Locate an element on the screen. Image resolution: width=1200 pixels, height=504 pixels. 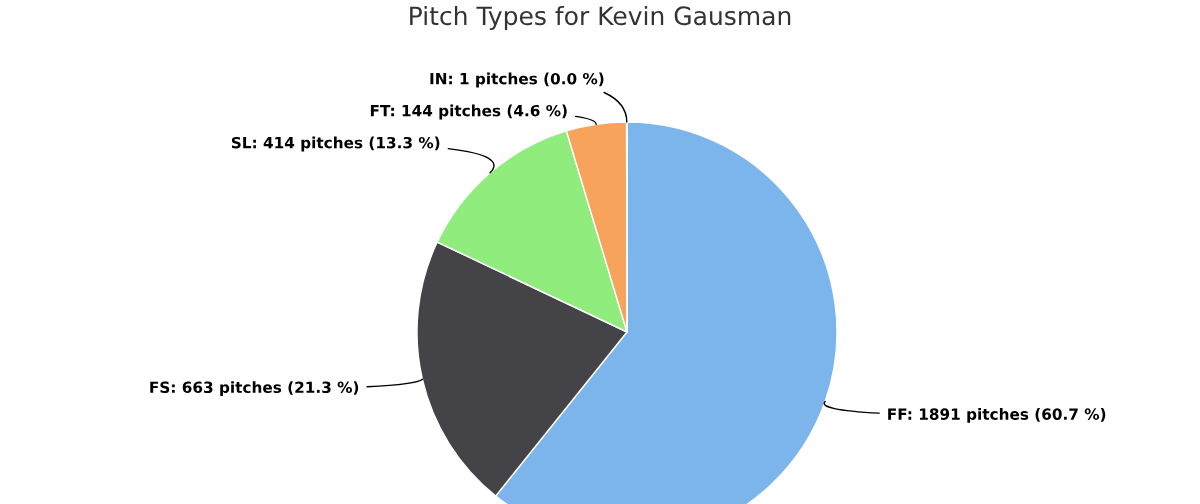
slice-label: IN: 1 pitches (0.0 %) is located at coordinates (517, 80).